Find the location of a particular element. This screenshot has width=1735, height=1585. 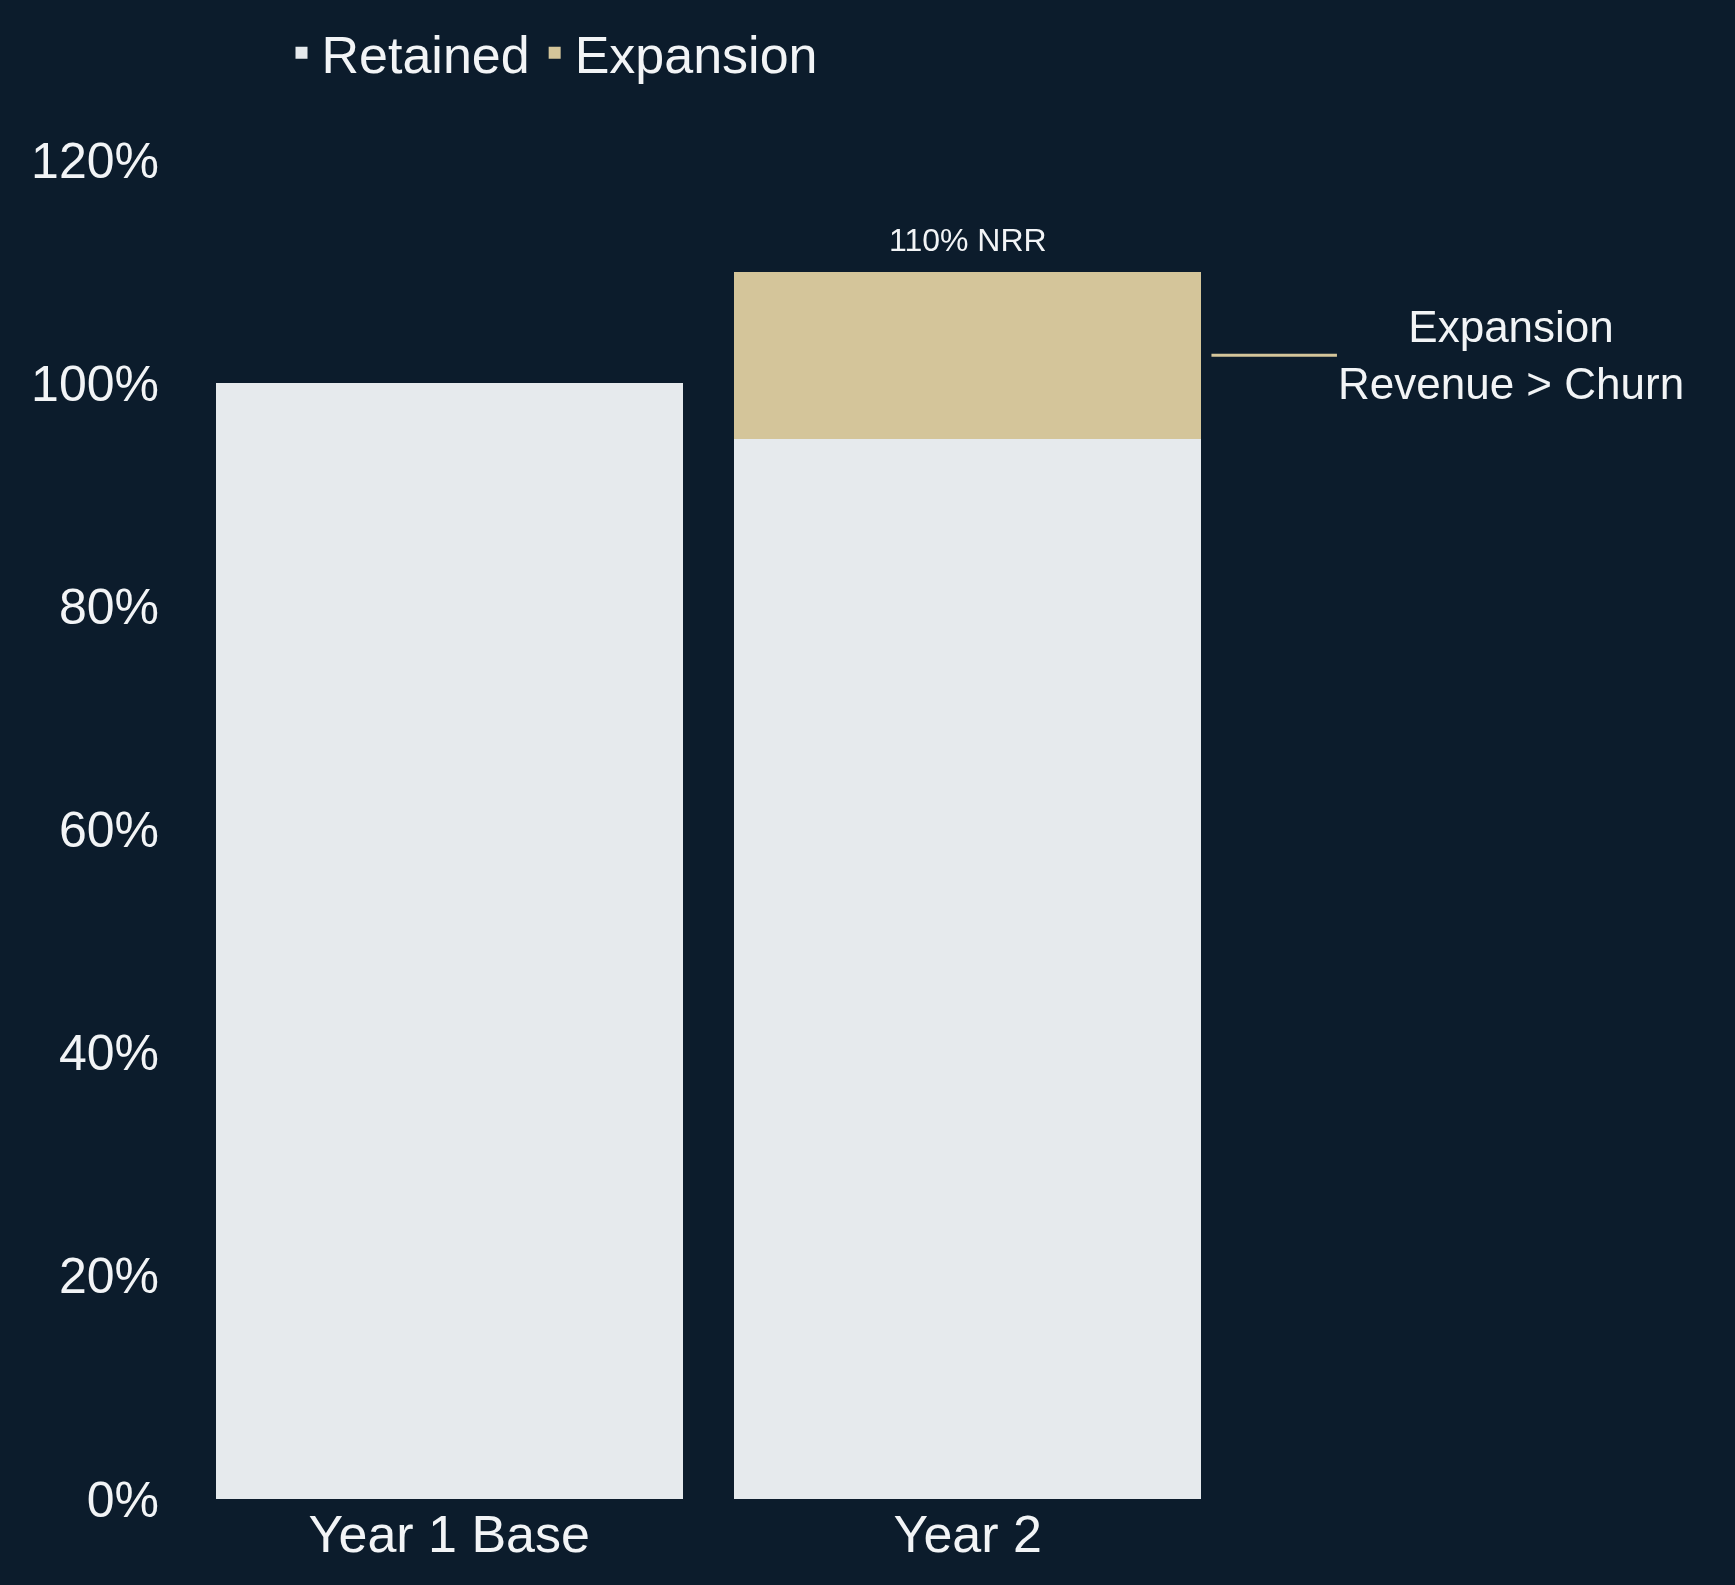

bar is located at coordinates (968, 355).